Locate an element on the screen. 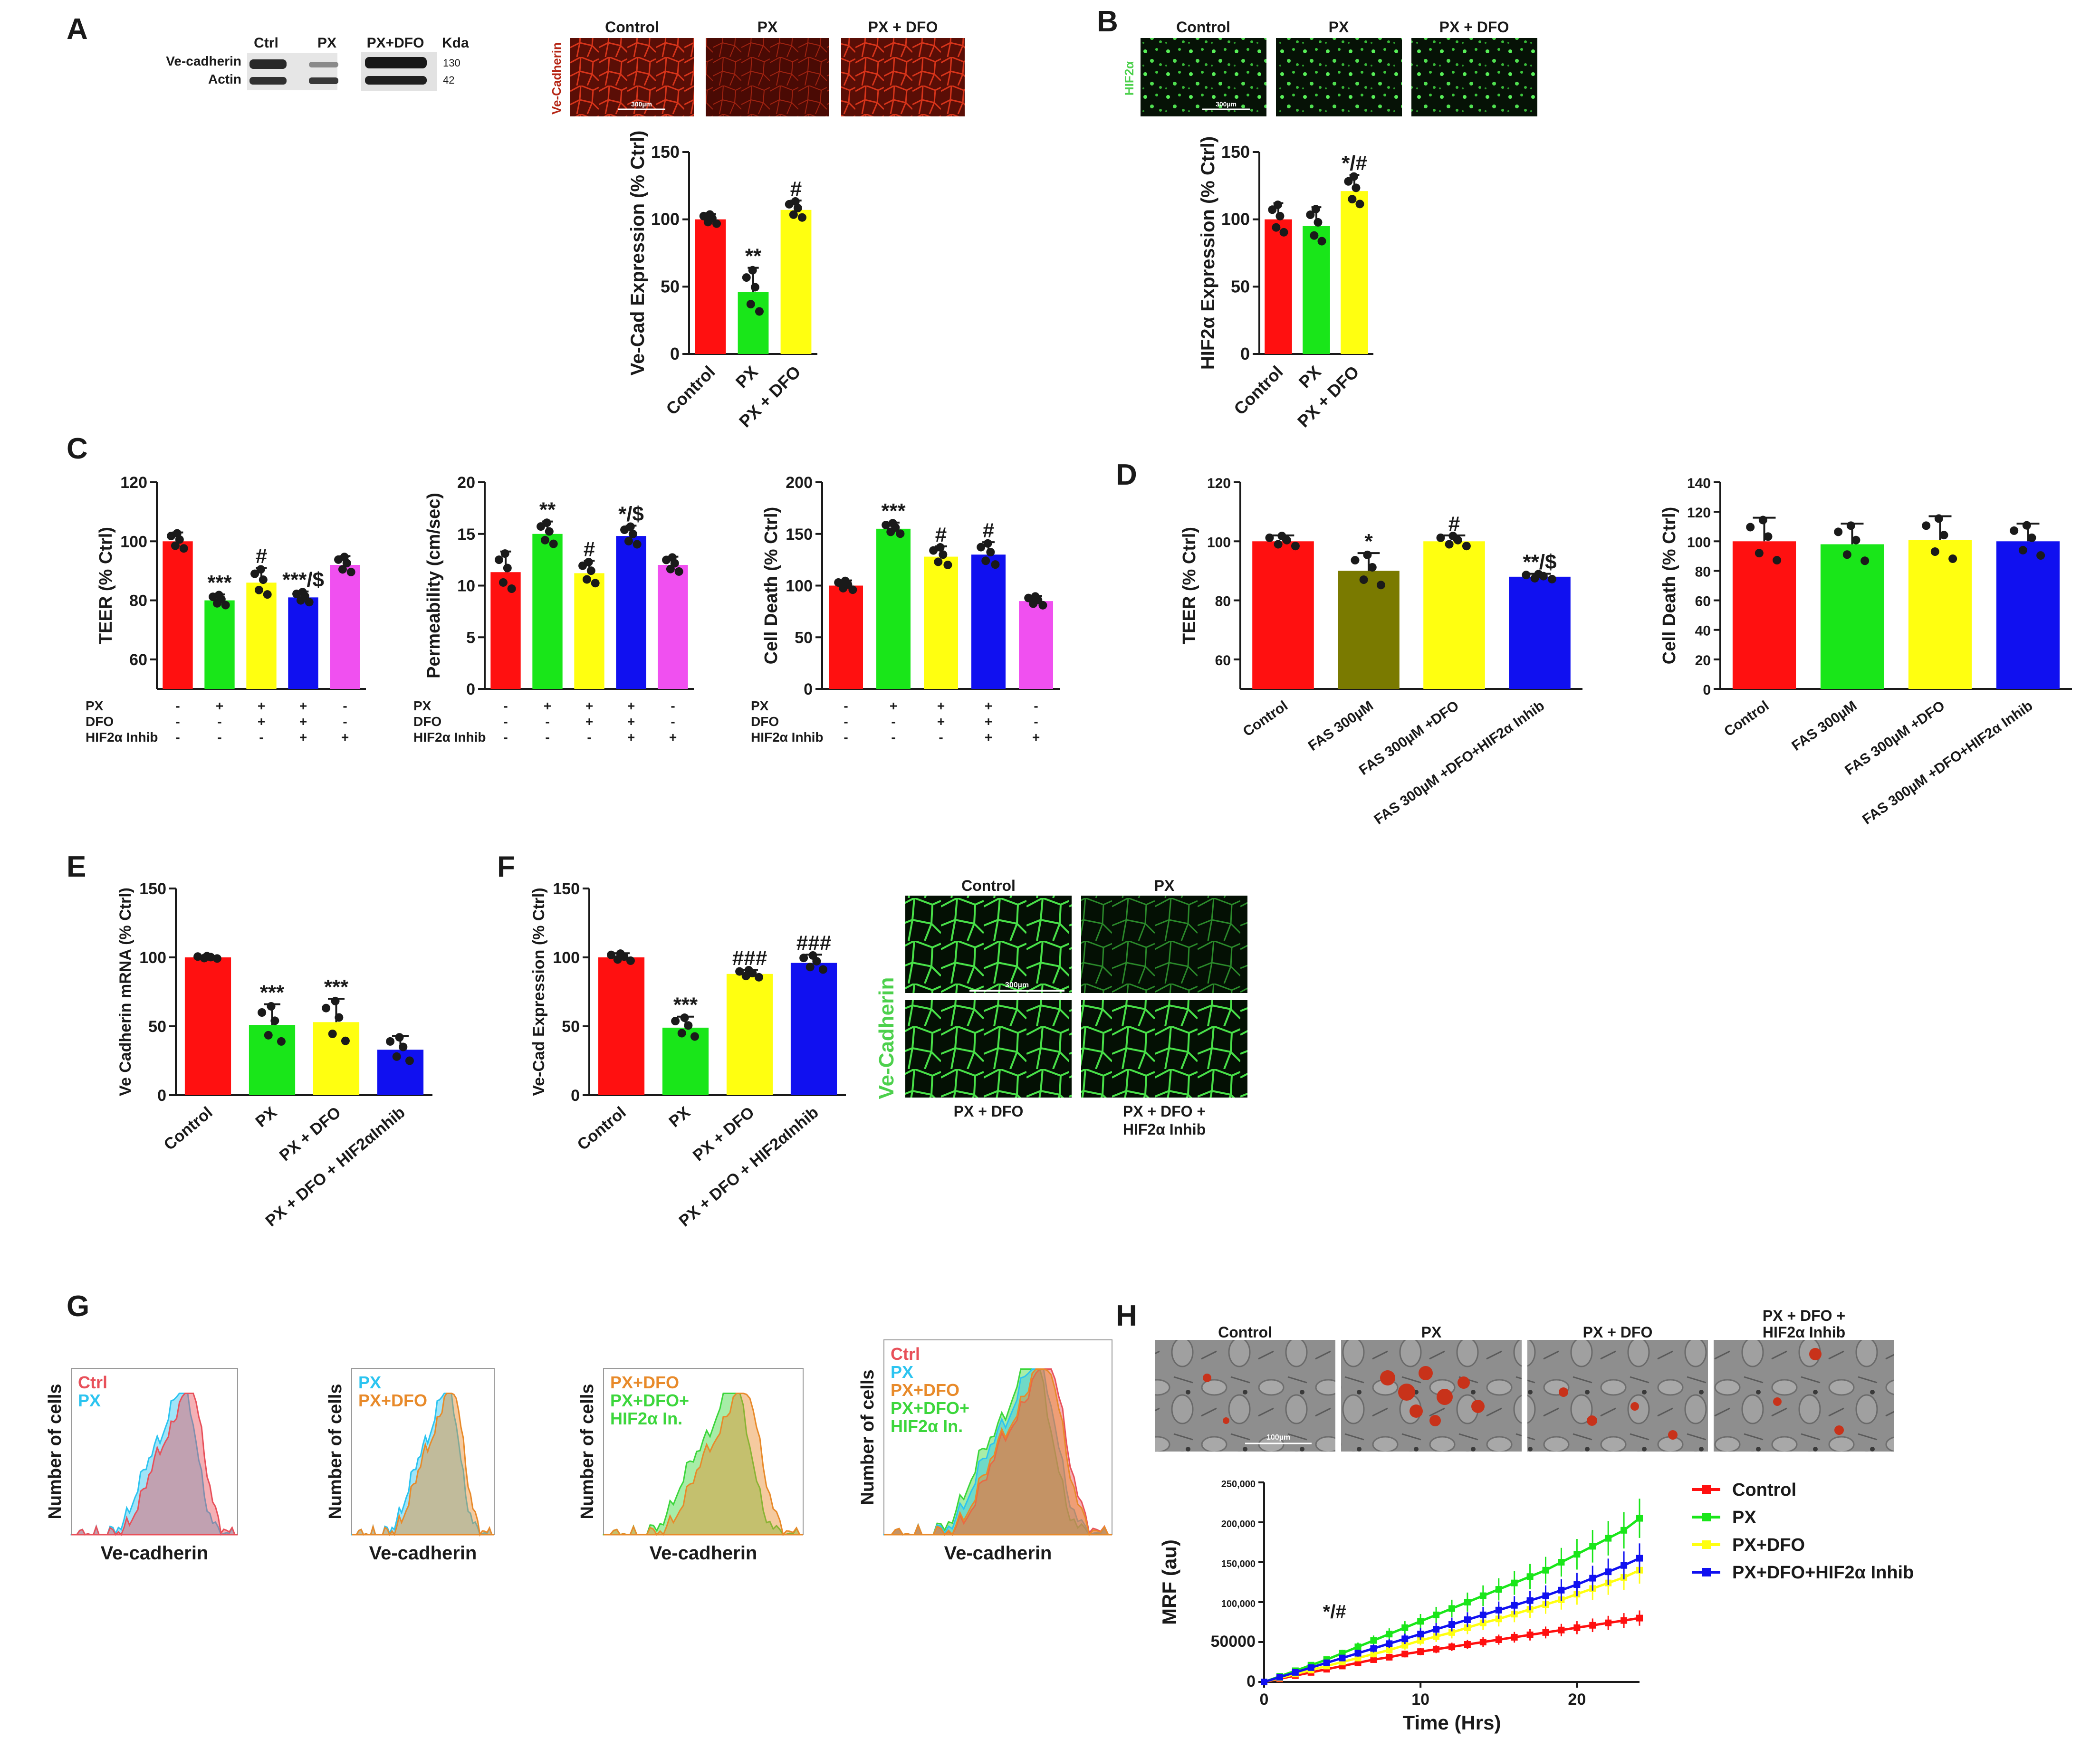 The width and height of the screenshot is (2100, 1748). micrograph-row-a: Ve-Cadherin 300µm Control PX PX + DFO is located at coordinates (757, 68).